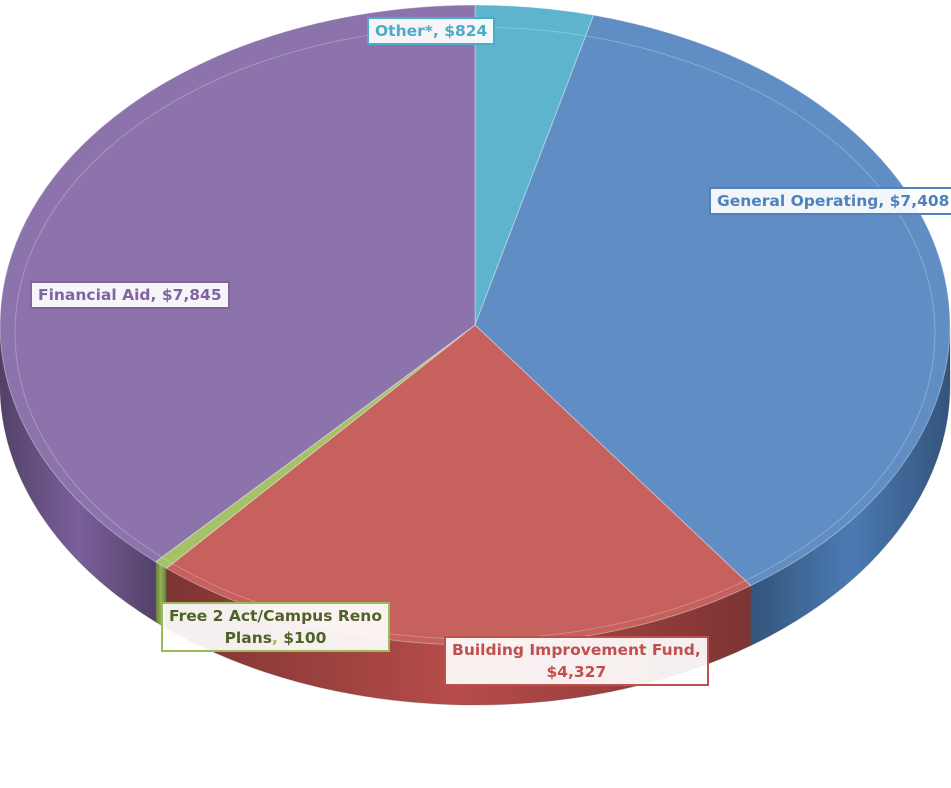 This screenshot has width=951, height=788. I want to click on data-label-value: $7,845, so click(191, 295).